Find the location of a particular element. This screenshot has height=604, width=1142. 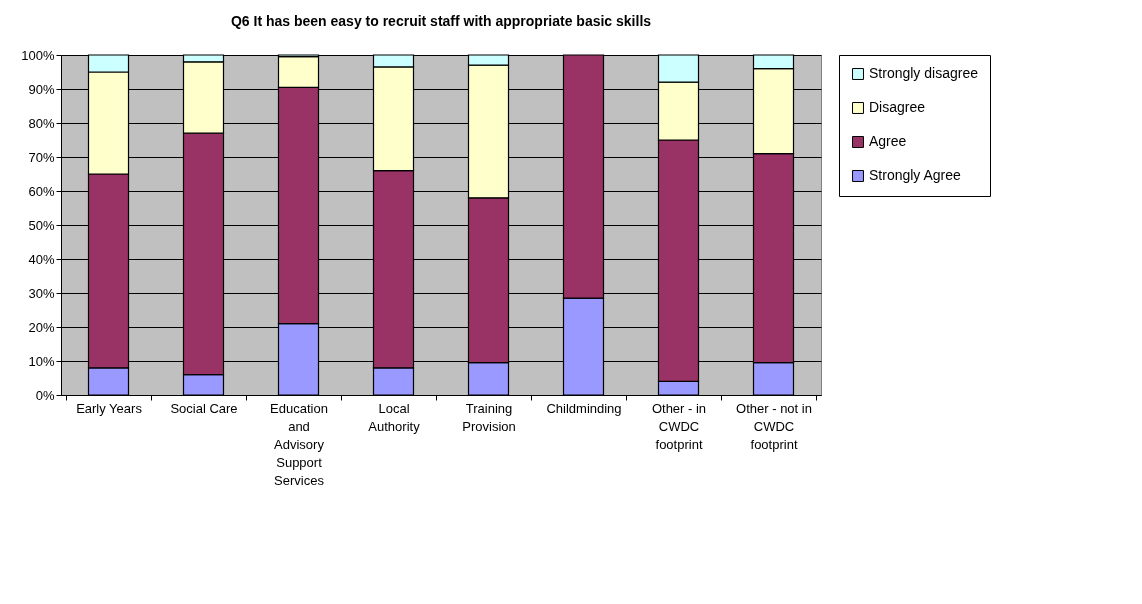

y-tick-label: 40% is located at coordinates (41, 259).